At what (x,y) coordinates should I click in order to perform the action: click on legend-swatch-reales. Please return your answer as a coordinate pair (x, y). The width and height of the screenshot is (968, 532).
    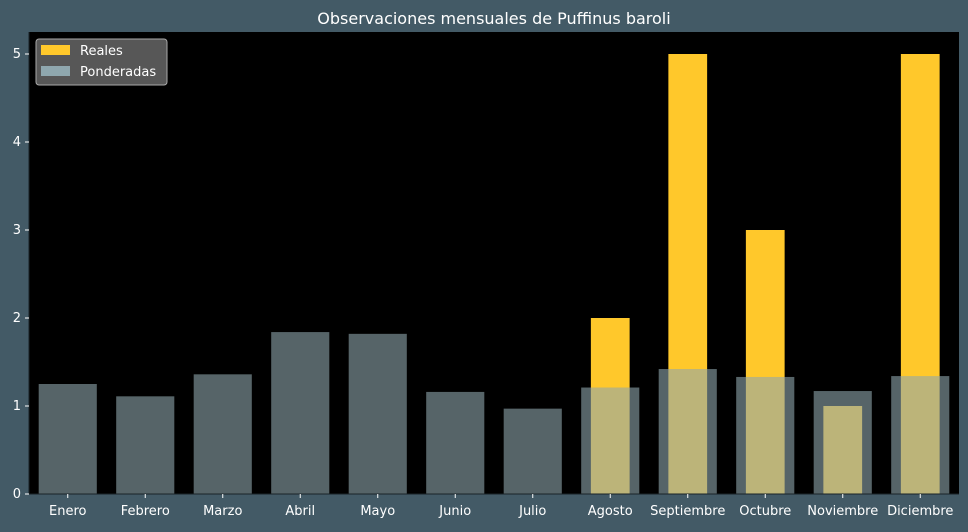
    Looking at the image, I should click on (55, 50).